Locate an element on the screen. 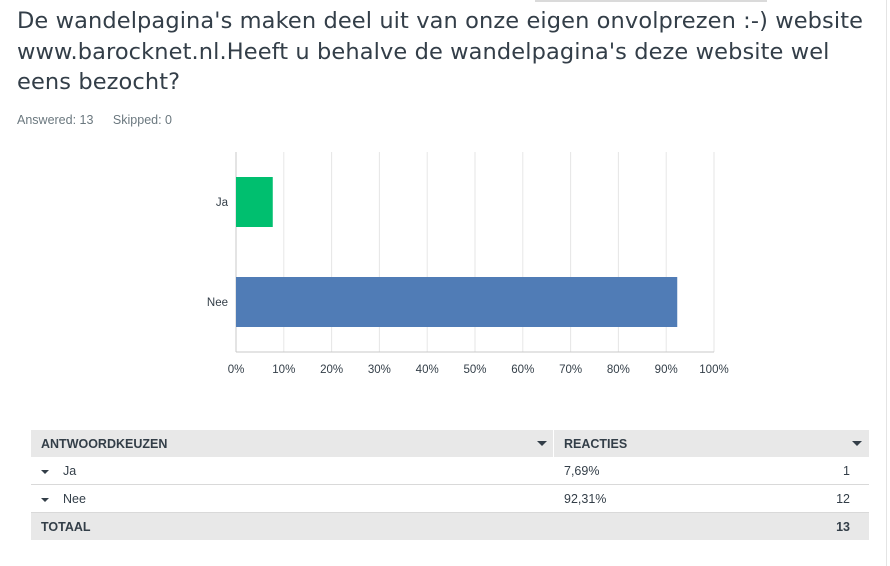 The width and height of the screenshot is (890, 566). bar-ja is located at coordinates (254, 202).